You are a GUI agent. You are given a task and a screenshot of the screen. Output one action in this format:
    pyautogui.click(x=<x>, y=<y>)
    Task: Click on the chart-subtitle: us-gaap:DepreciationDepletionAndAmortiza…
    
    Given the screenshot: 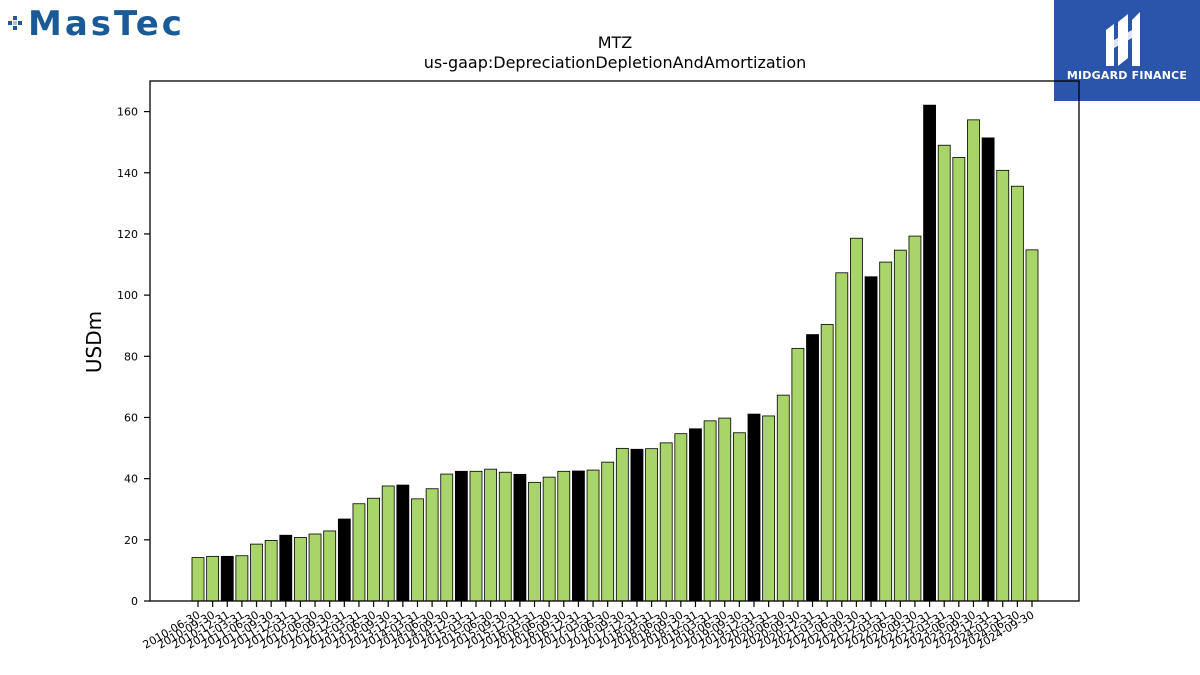 What is the action you would take?
    pyautogui.click(x=615, y=62)
    